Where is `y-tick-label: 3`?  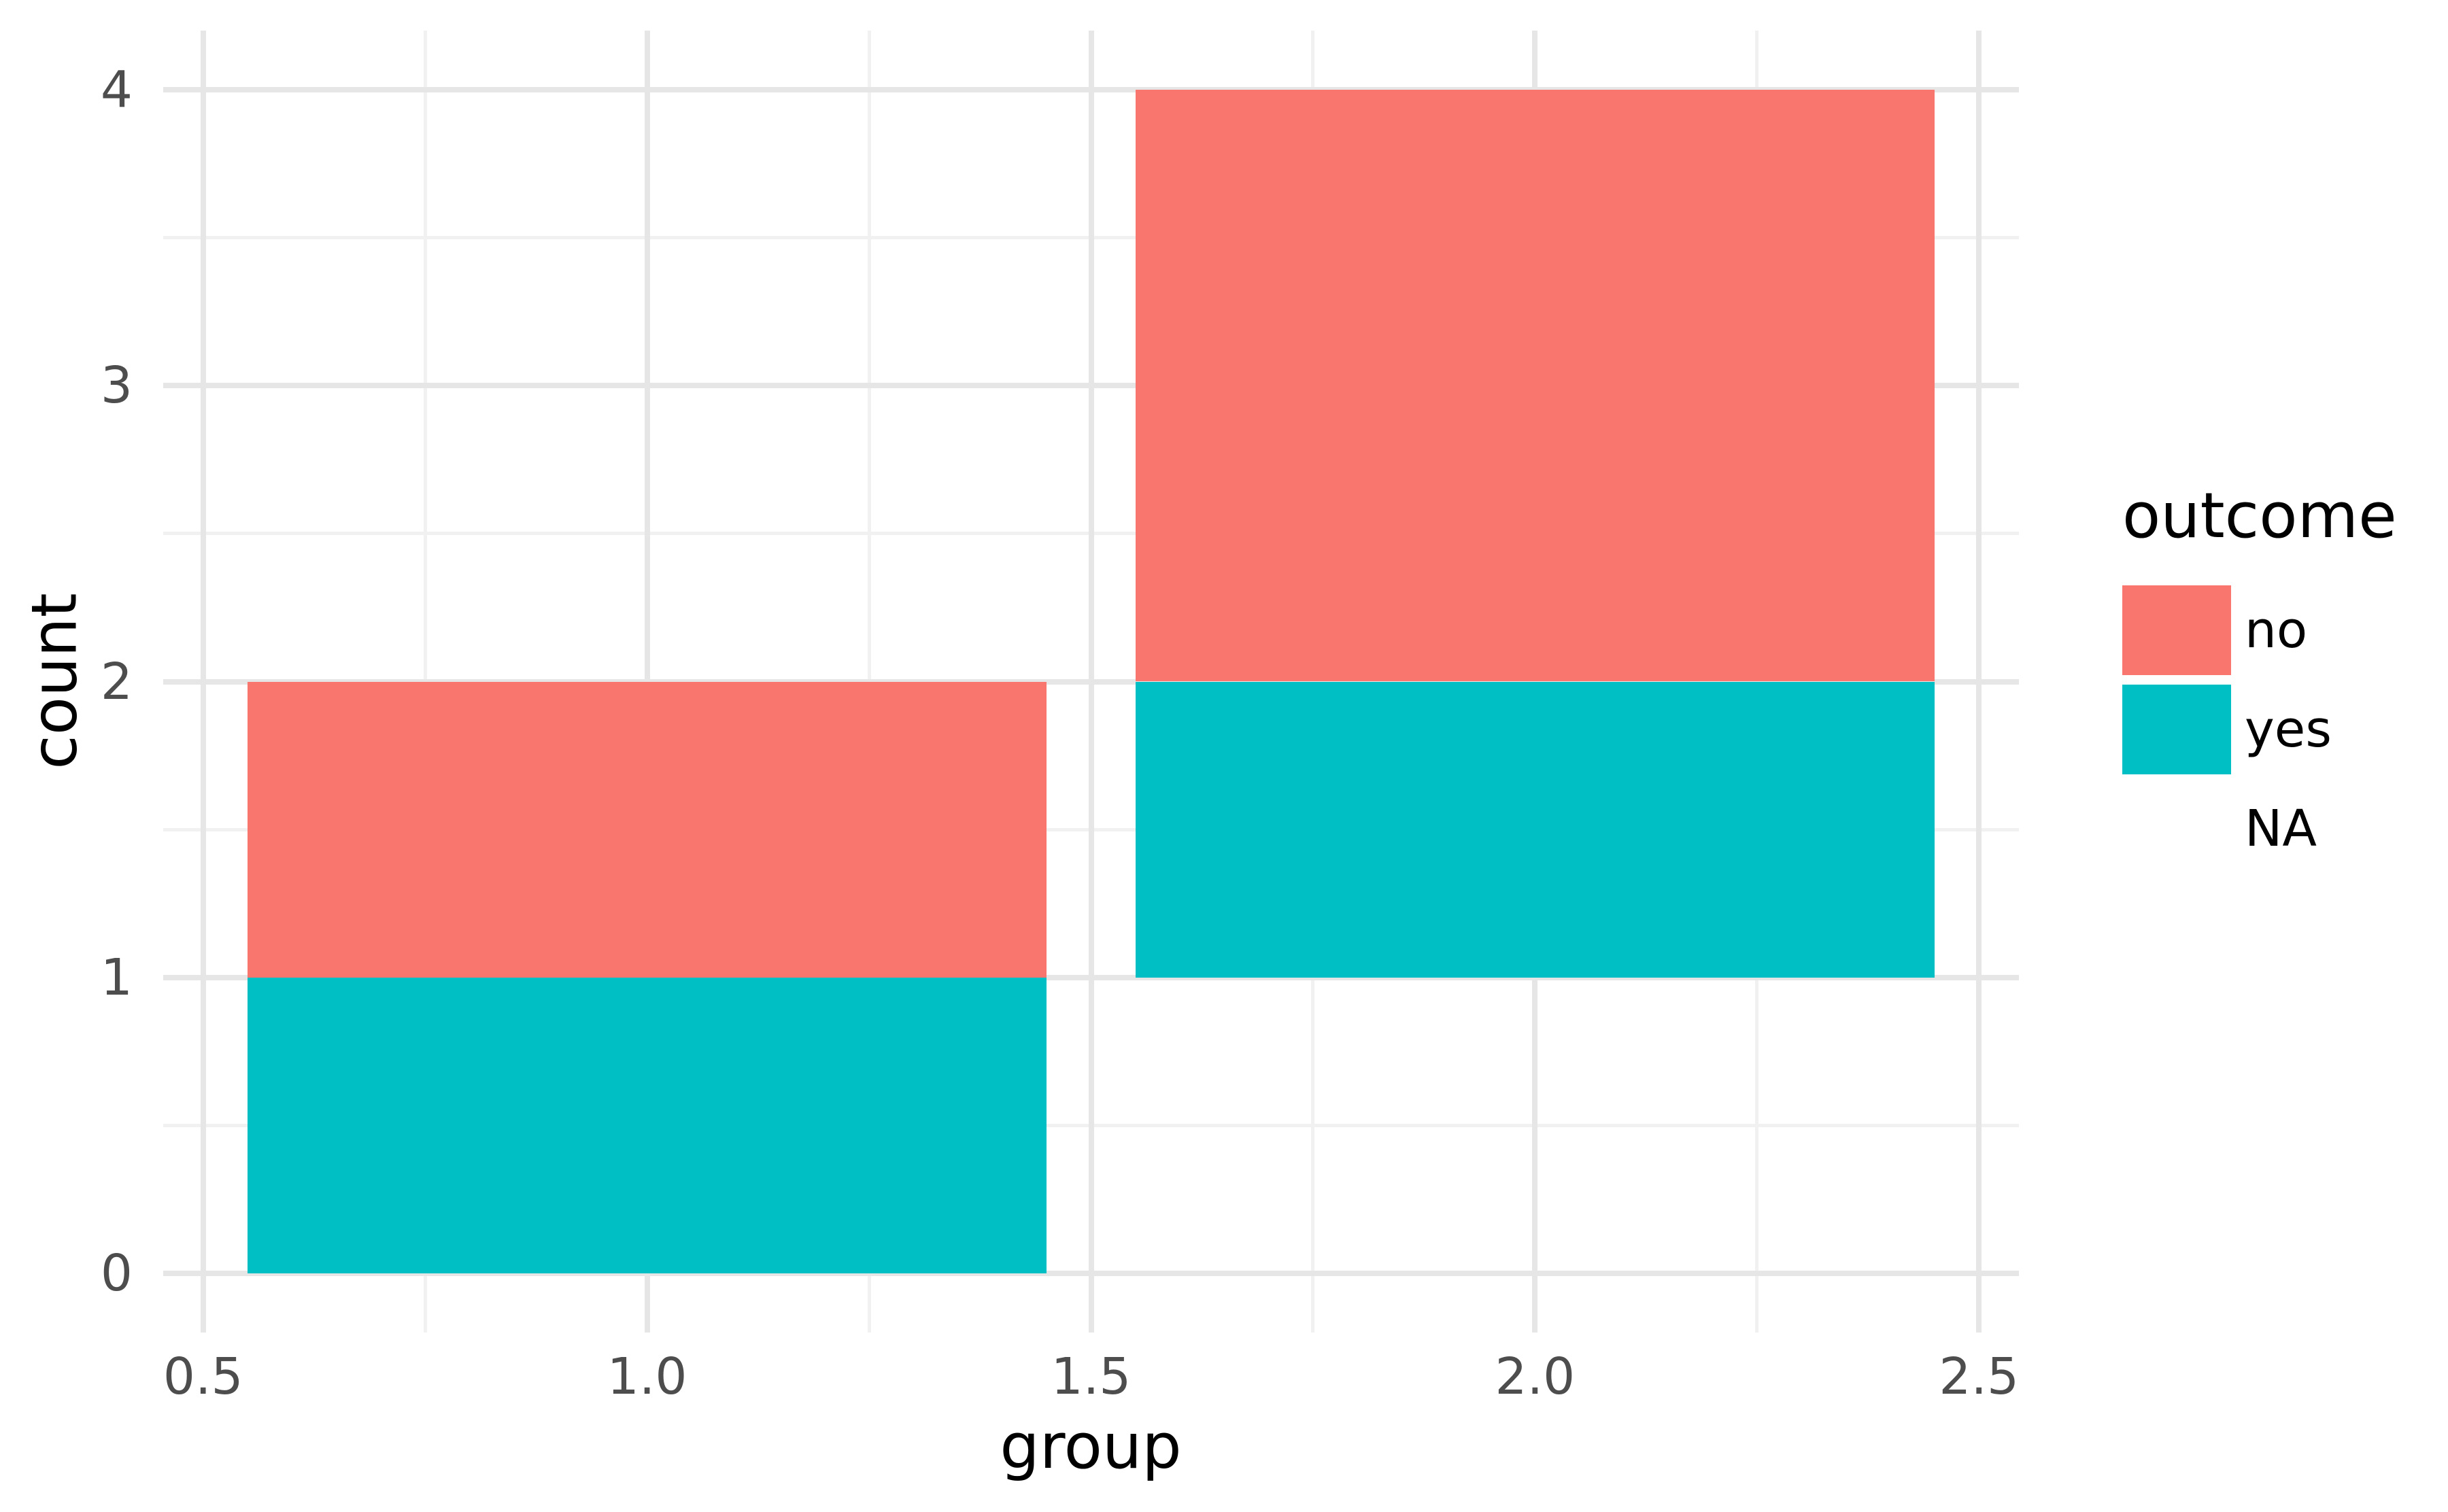
y-tick-label: 3 is located at coordinates (117, 385).